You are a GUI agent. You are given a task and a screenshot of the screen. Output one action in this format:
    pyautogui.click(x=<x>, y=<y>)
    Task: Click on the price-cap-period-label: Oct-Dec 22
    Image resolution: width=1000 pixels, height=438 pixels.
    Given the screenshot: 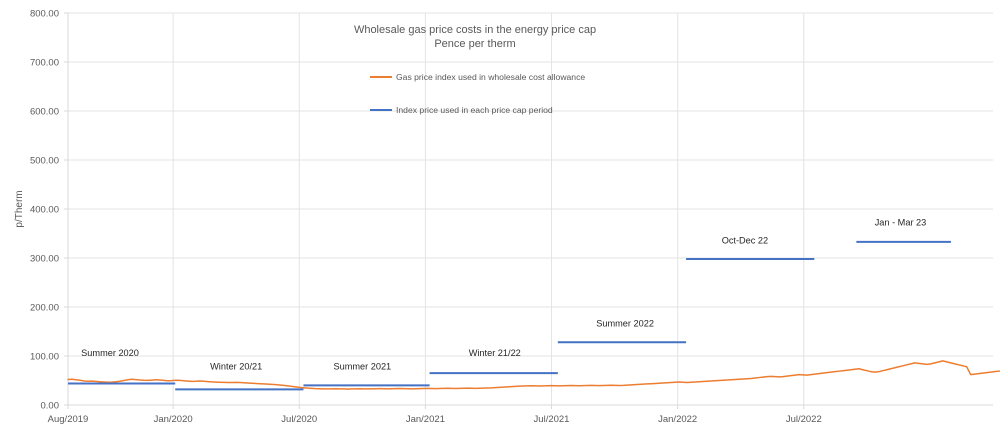 What is the action you would take?
    pyautogui.click(x=745, y=240)
    